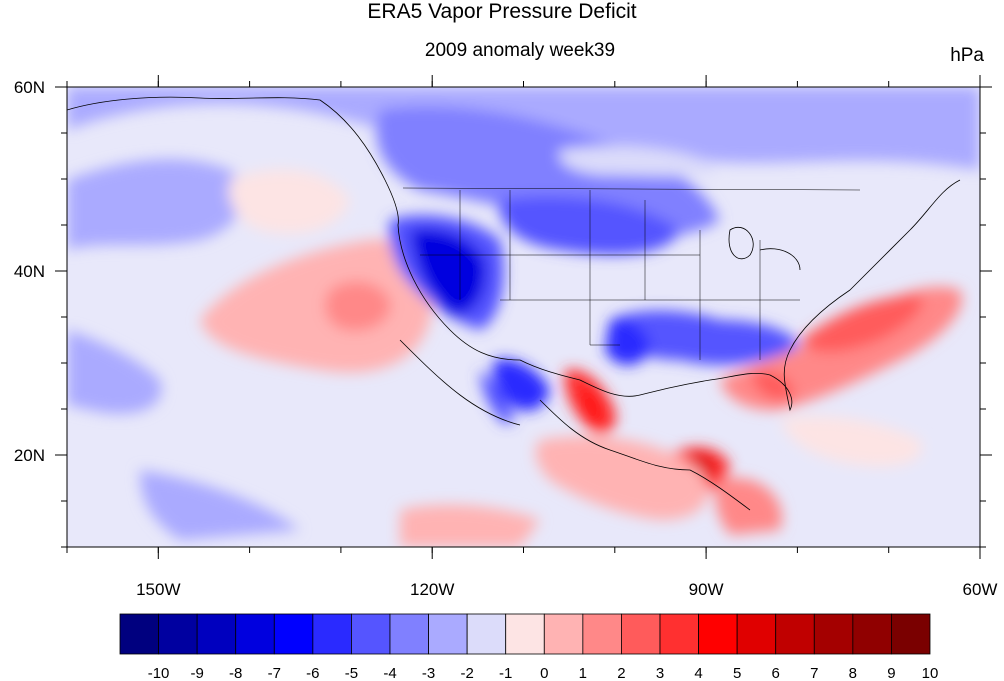 This screenshot has height=681, width=1004. I want to click on colorbar-label: -6, so click(312, 673).